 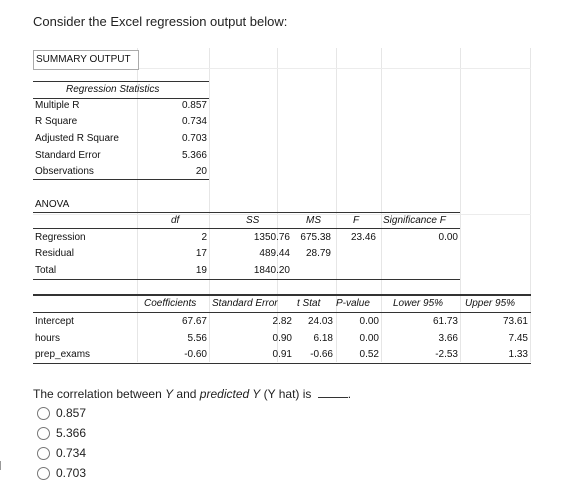 What do you see at coordinates (271, 237) in the screenshot?
I see `anova-ss: 1350.76` at bounding box center [271, 237].